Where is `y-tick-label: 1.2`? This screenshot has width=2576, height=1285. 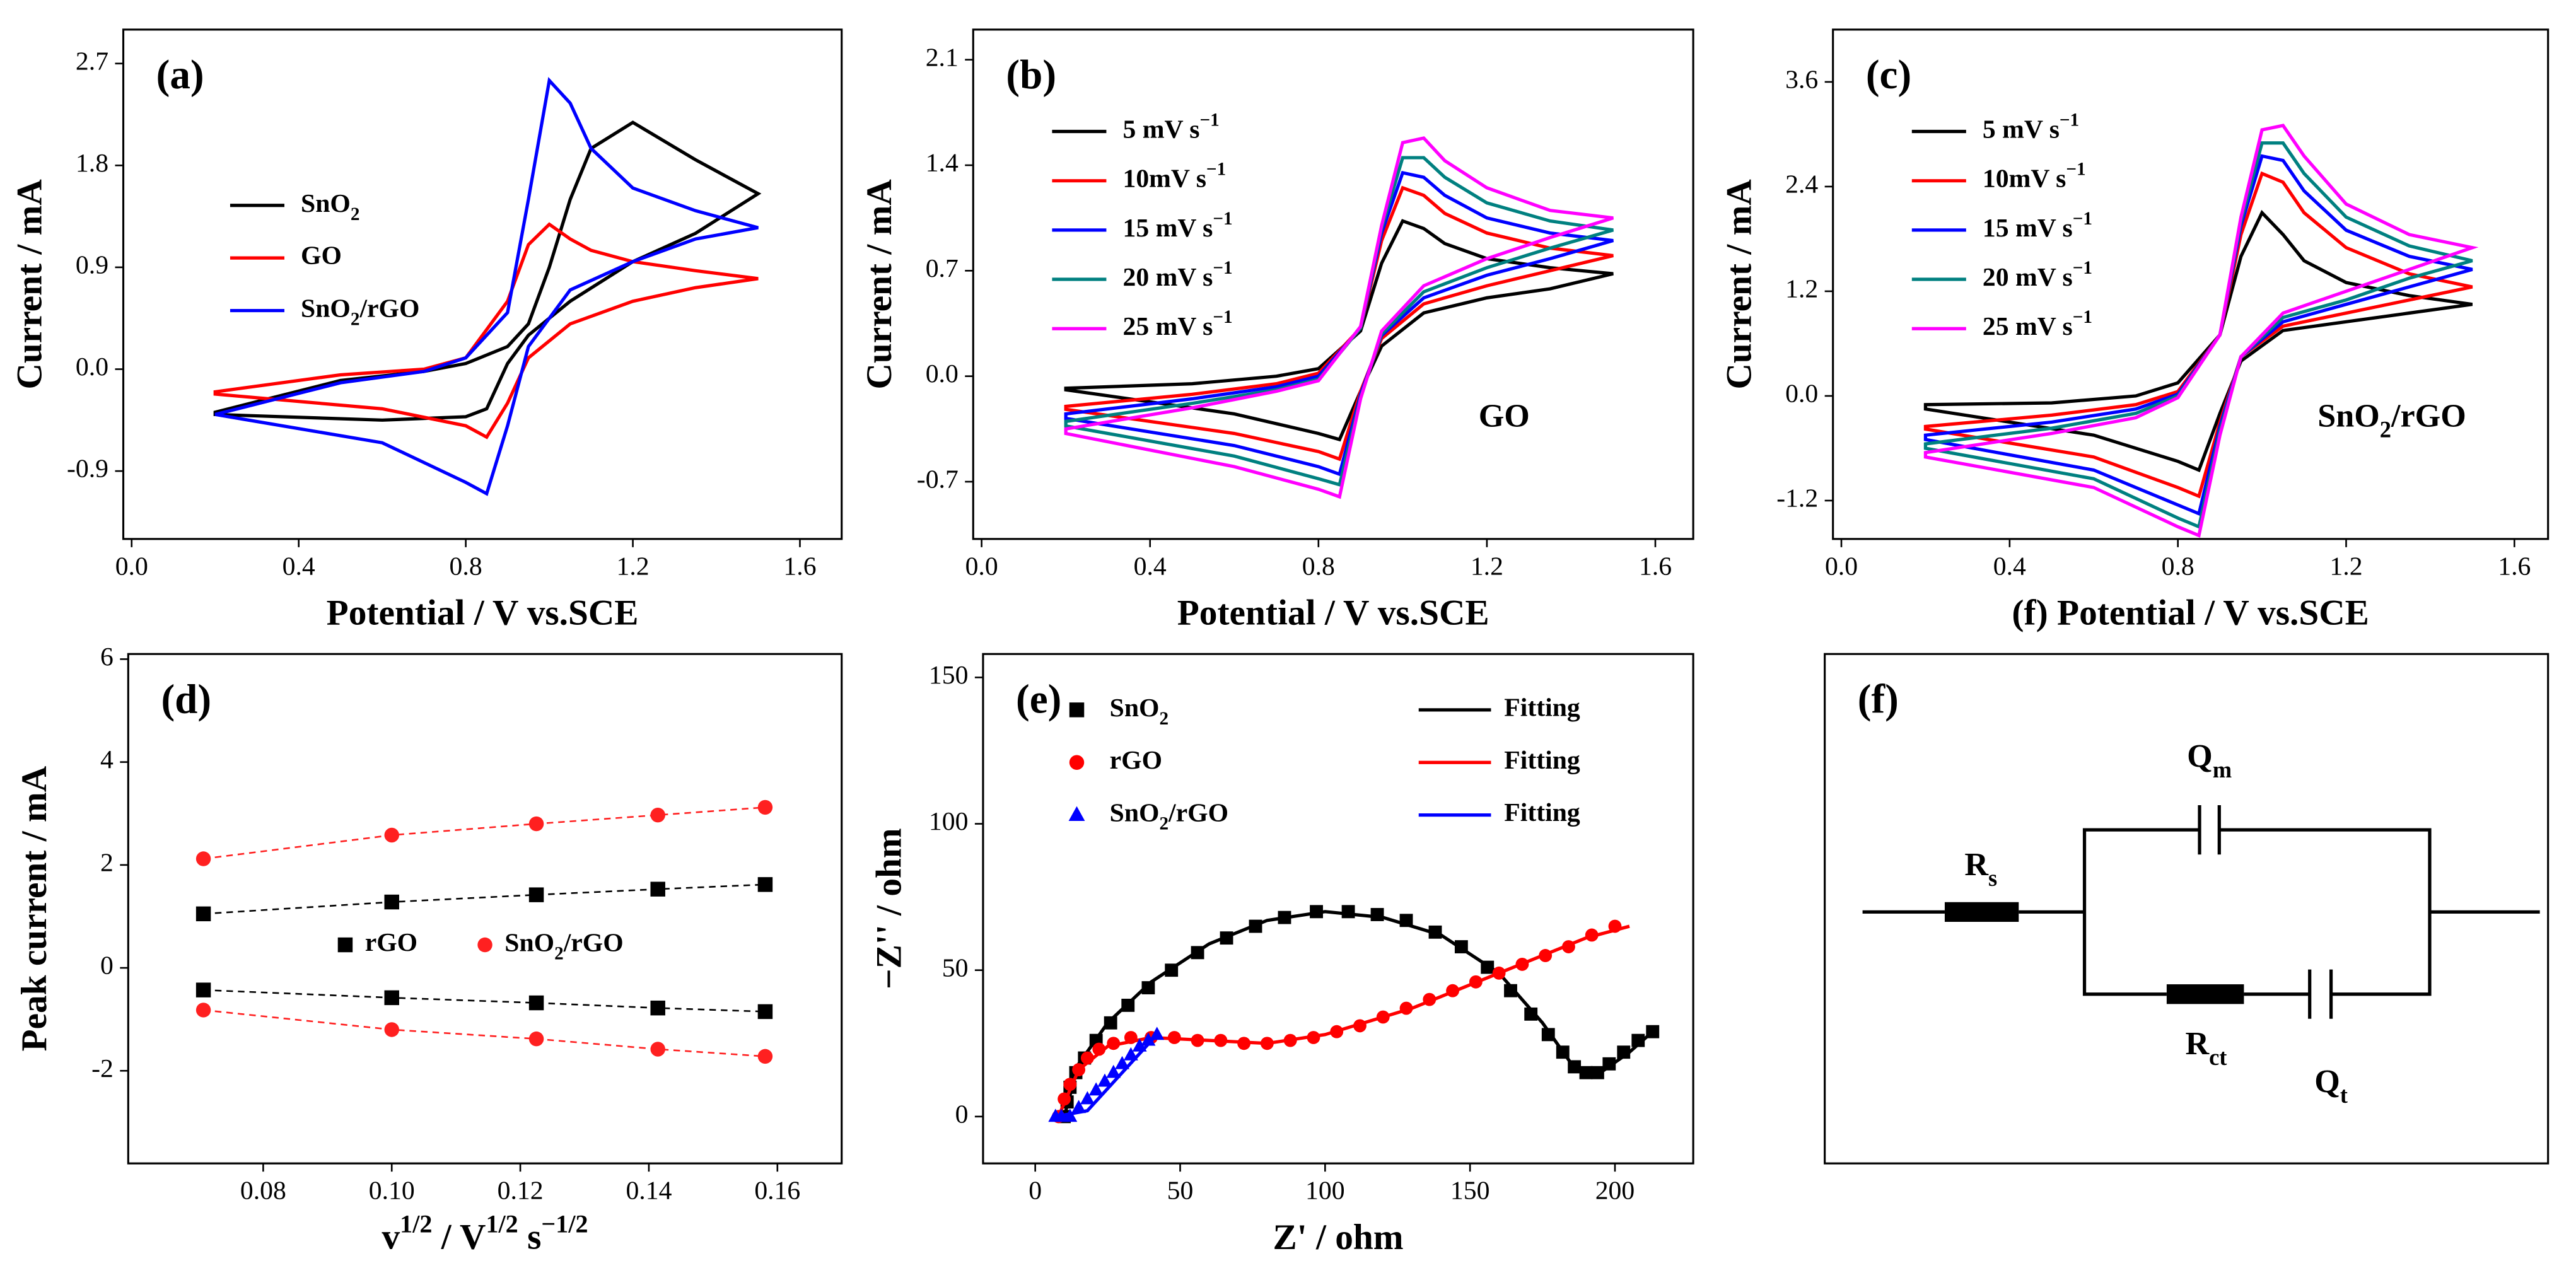
y-tick-label: 1.2 is located at coordinates (1802, 288).